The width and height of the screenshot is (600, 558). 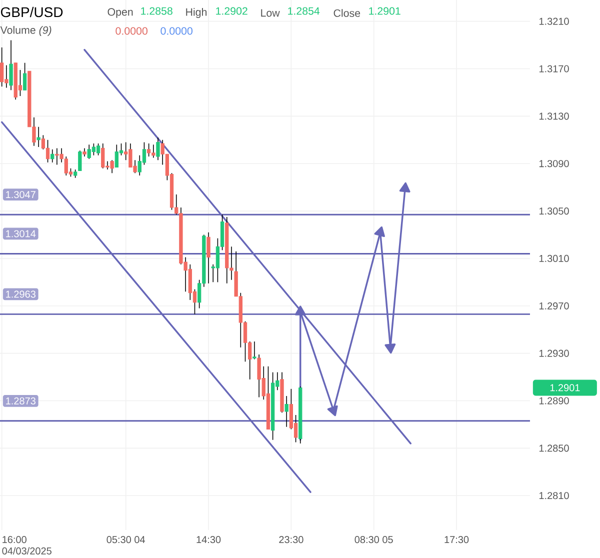 What do you see at coordinates (554, 448) in the screenshot?
I see `y-tick-label: 1.2850` at bounding box center [554, 448].